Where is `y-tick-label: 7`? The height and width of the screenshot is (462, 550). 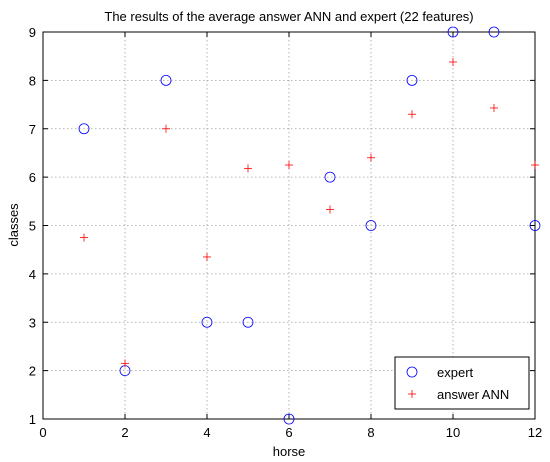 y-tick-label: 7 is located at coordinates (32, 129).